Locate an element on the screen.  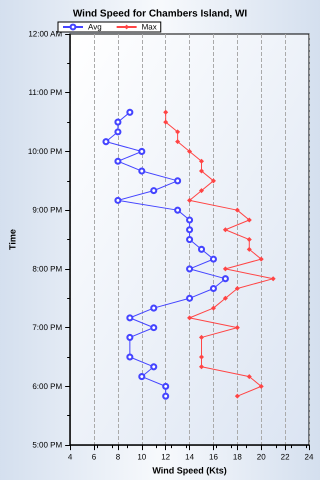
y-tick-label: 8:00 PM is located at coordinates (47, 269).